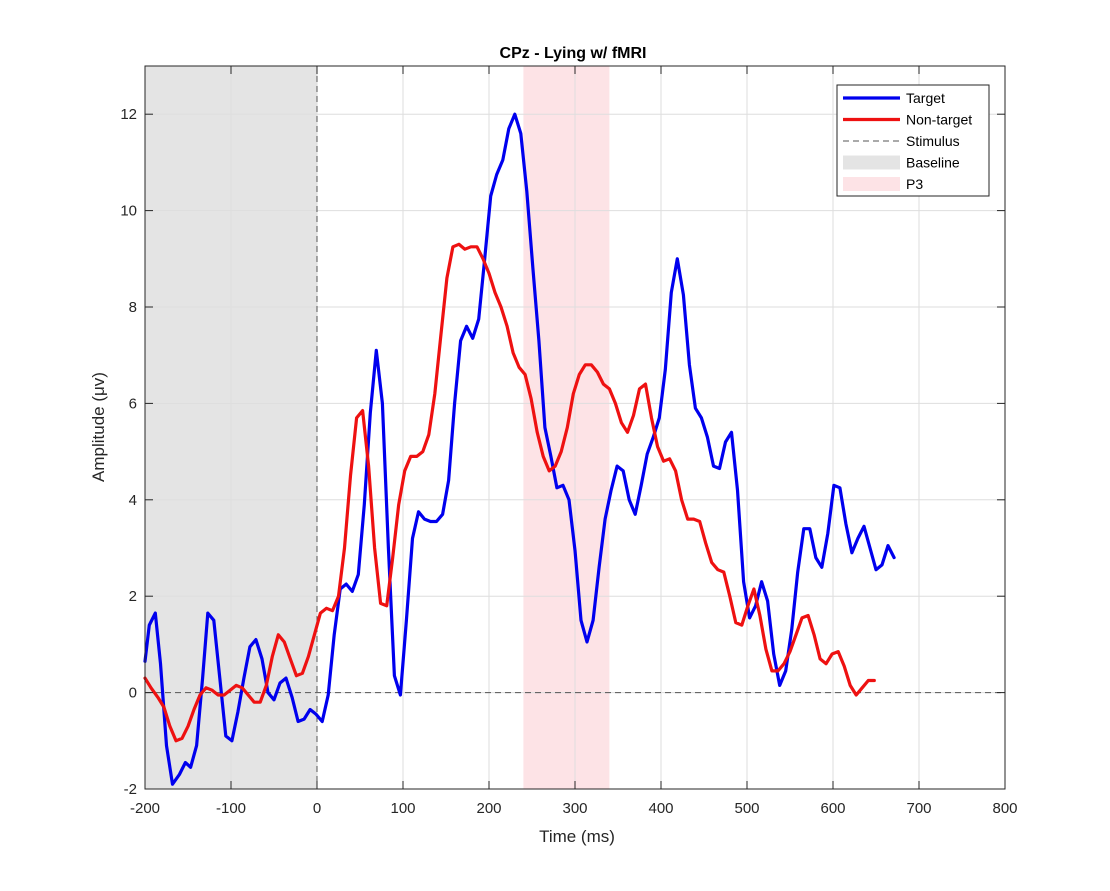 This screenshot has width=1110, height=891. Describe the element at coordinates (402, 808) in the screenshot. I see `x-tick-label: 100` at that location.